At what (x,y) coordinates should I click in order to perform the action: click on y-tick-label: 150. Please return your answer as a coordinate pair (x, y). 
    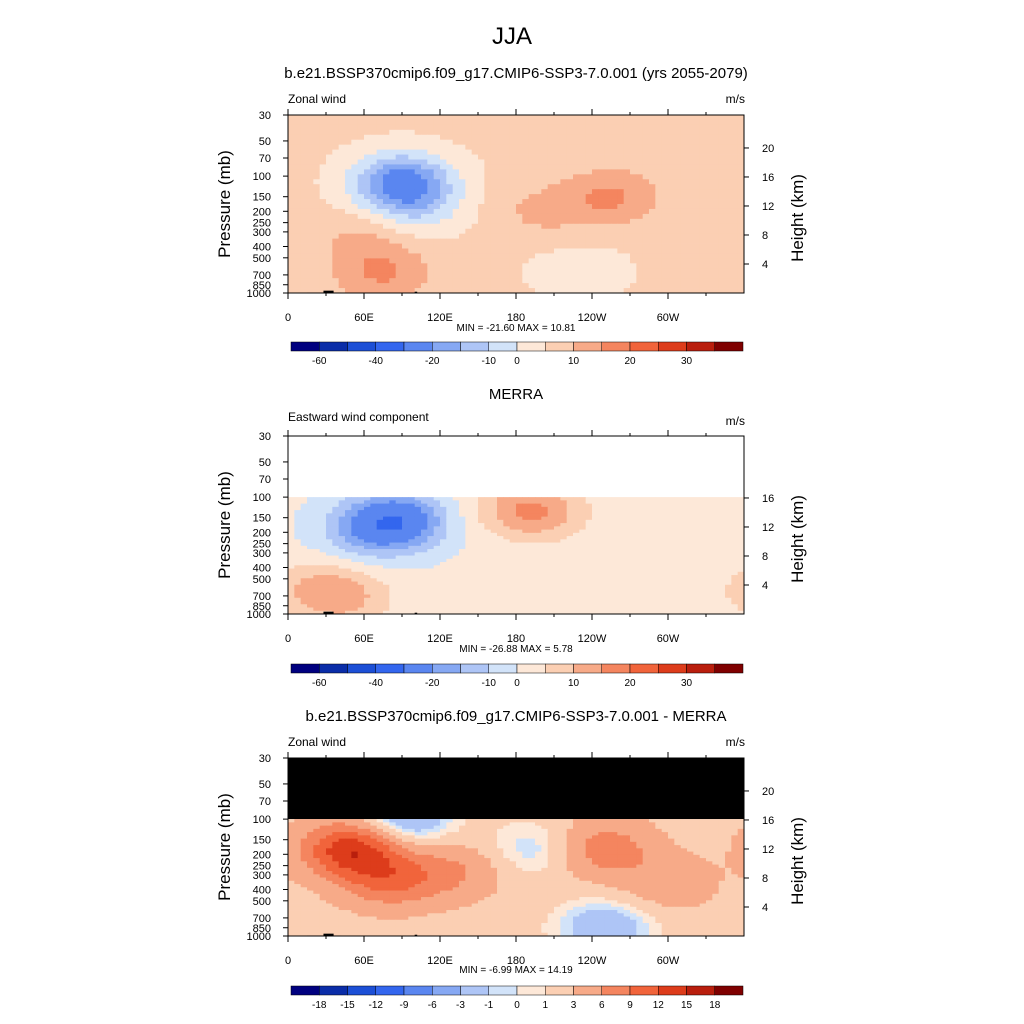
    Looking at the image, I should click on (262, 198).